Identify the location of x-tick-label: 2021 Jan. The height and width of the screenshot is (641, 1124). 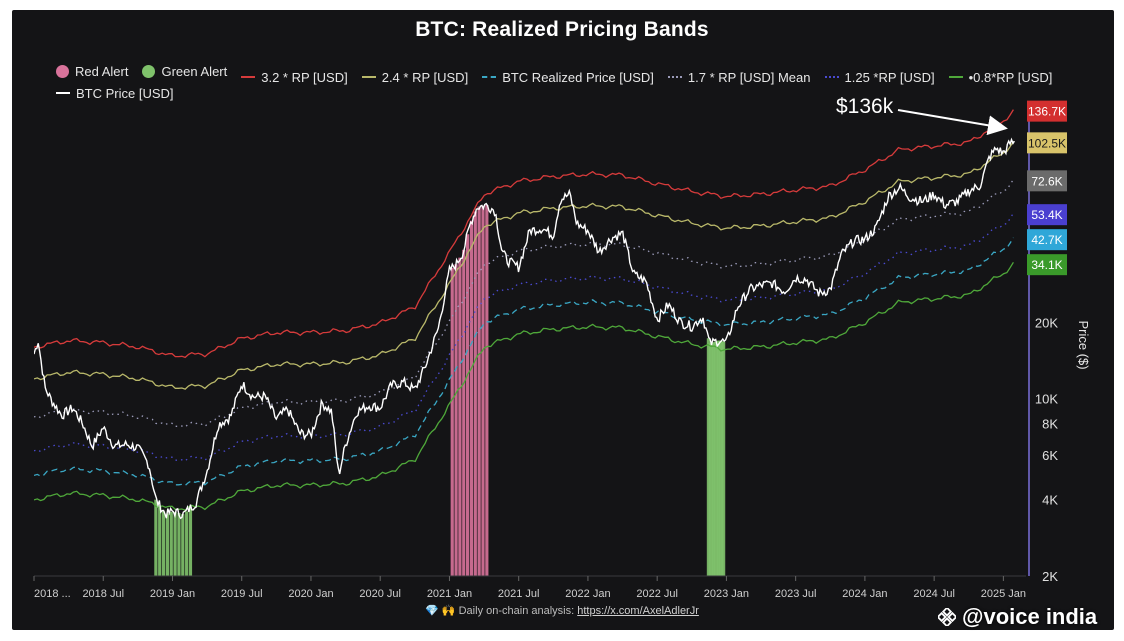
(449, 594).